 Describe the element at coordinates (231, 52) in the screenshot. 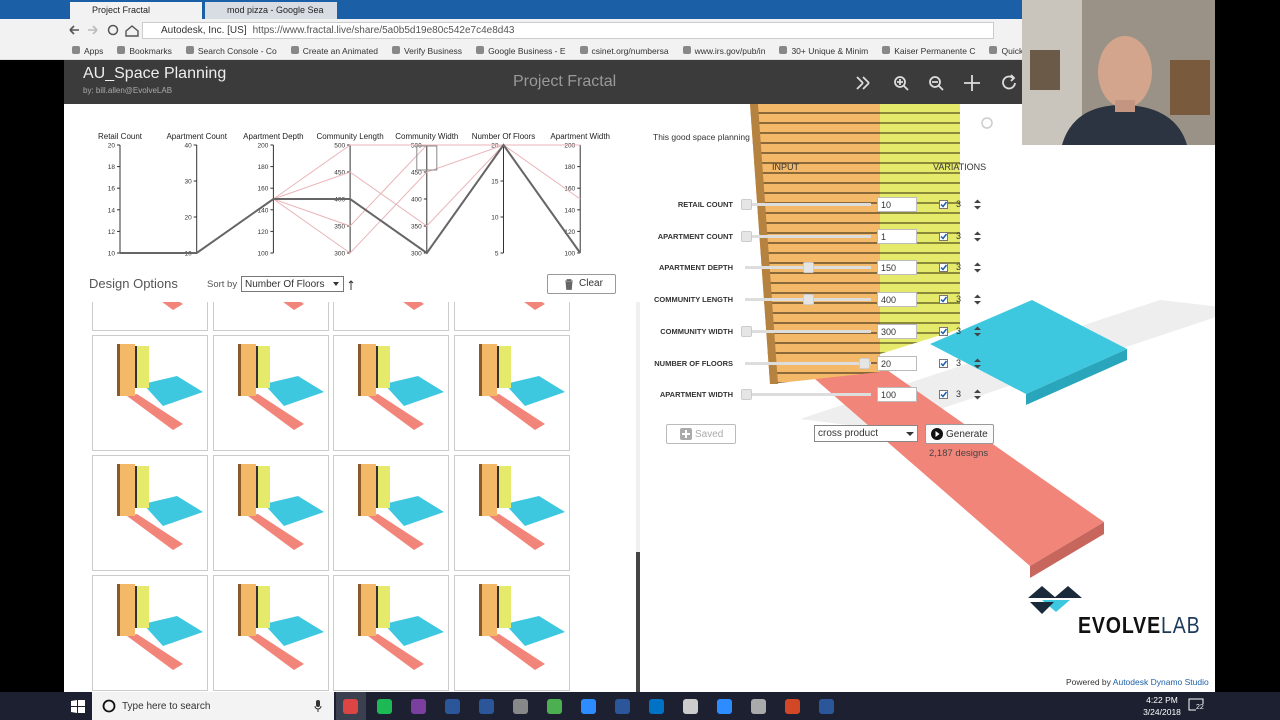

I see `bookmark: Search Console - Co` at that location.